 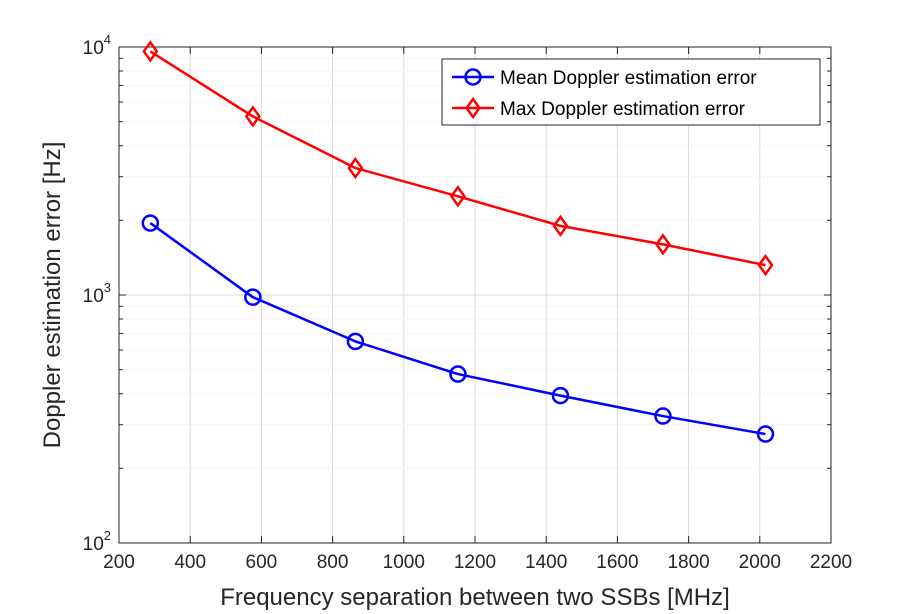 I want to click on y-tick-exponent: 3, so click(x=107, y=287).